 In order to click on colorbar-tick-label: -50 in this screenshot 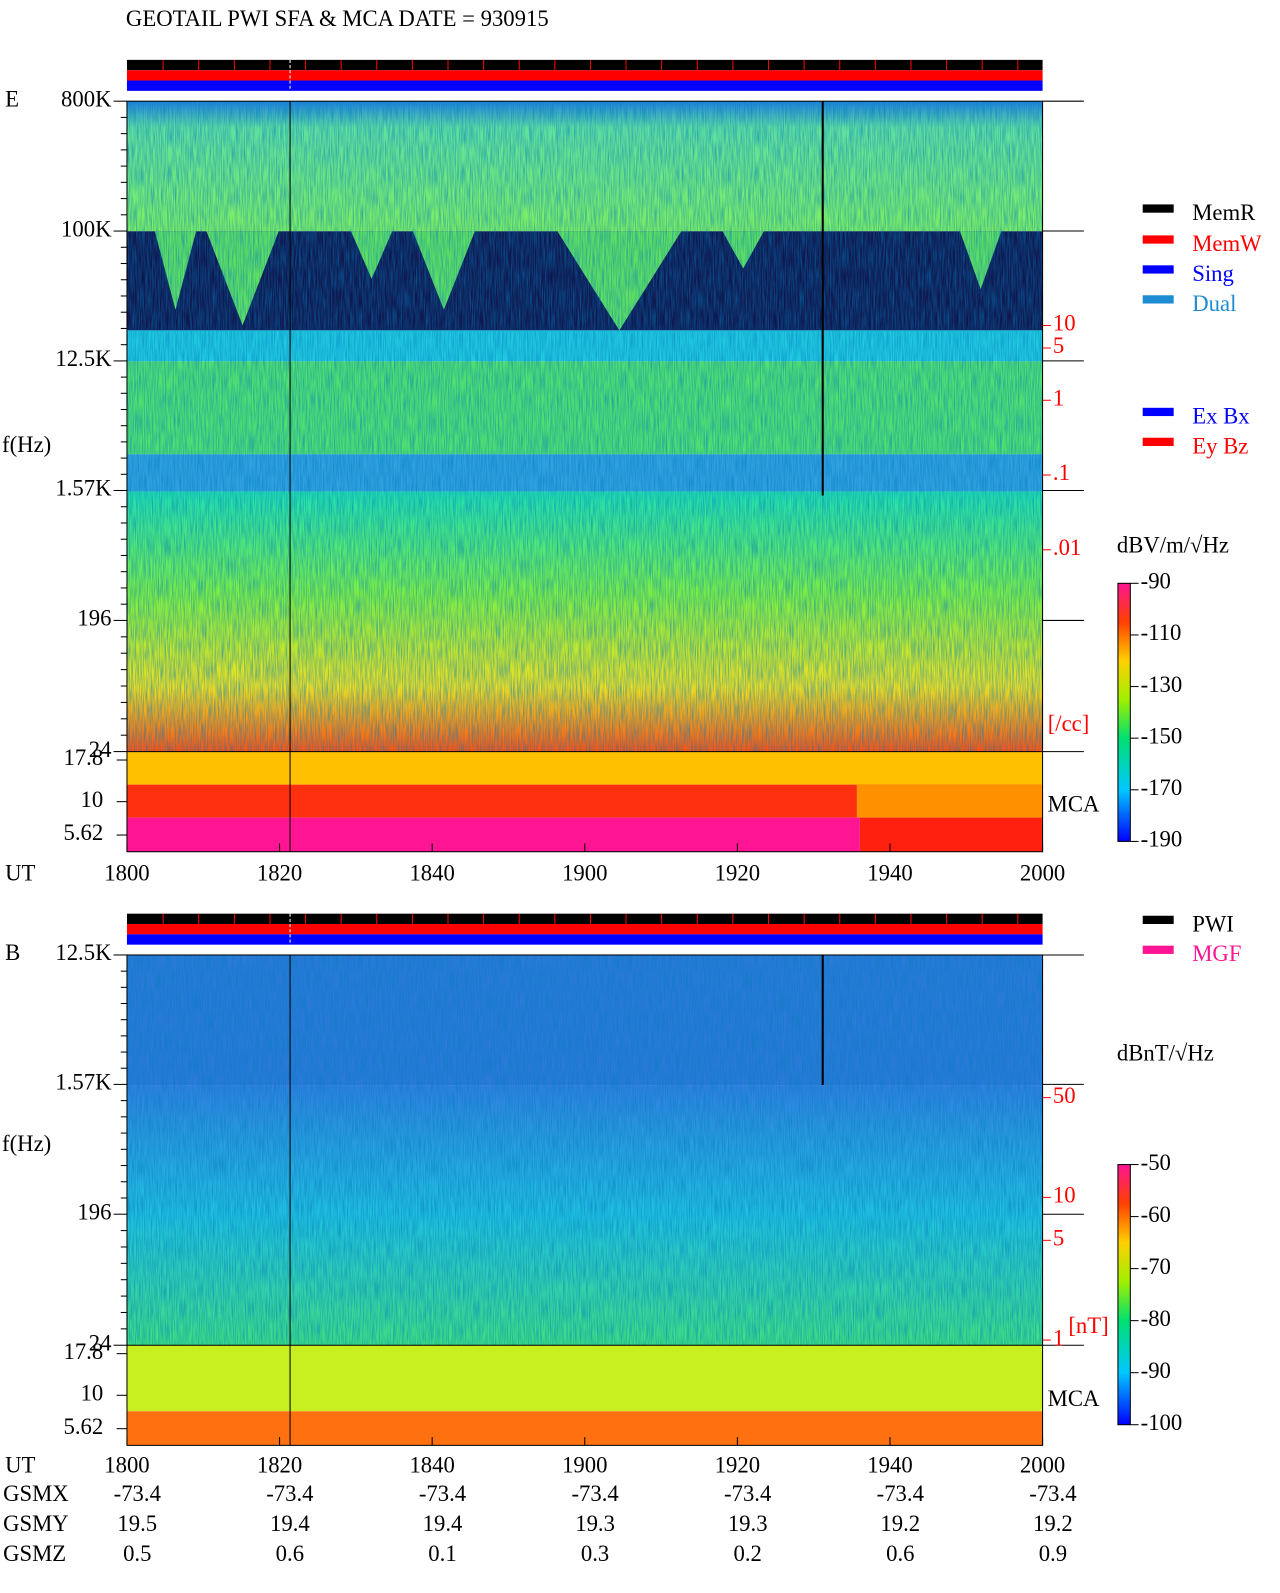, I will do `click(1156, 1162)`.